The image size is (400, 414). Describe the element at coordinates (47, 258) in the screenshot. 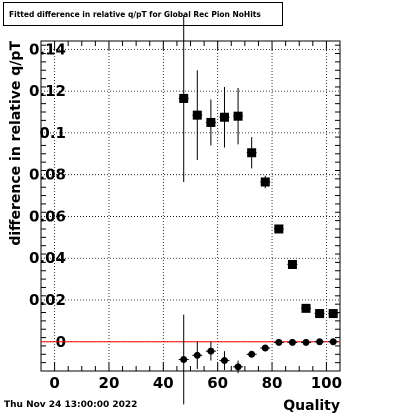

I see `y-tick-label: 0.04` at that location.